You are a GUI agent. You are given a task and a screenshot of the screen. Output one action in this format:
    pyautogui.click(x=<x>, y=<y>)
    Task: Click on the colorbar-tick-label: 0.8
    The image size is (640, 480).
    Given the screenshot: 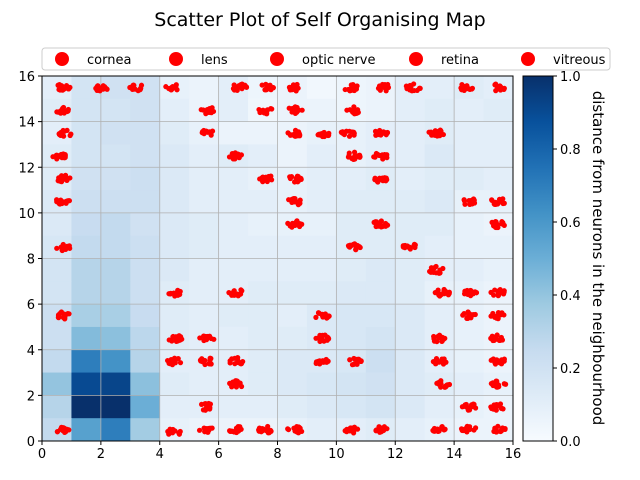 What is the action you would take?
    pyautogui.click(x=570, y=150)
    